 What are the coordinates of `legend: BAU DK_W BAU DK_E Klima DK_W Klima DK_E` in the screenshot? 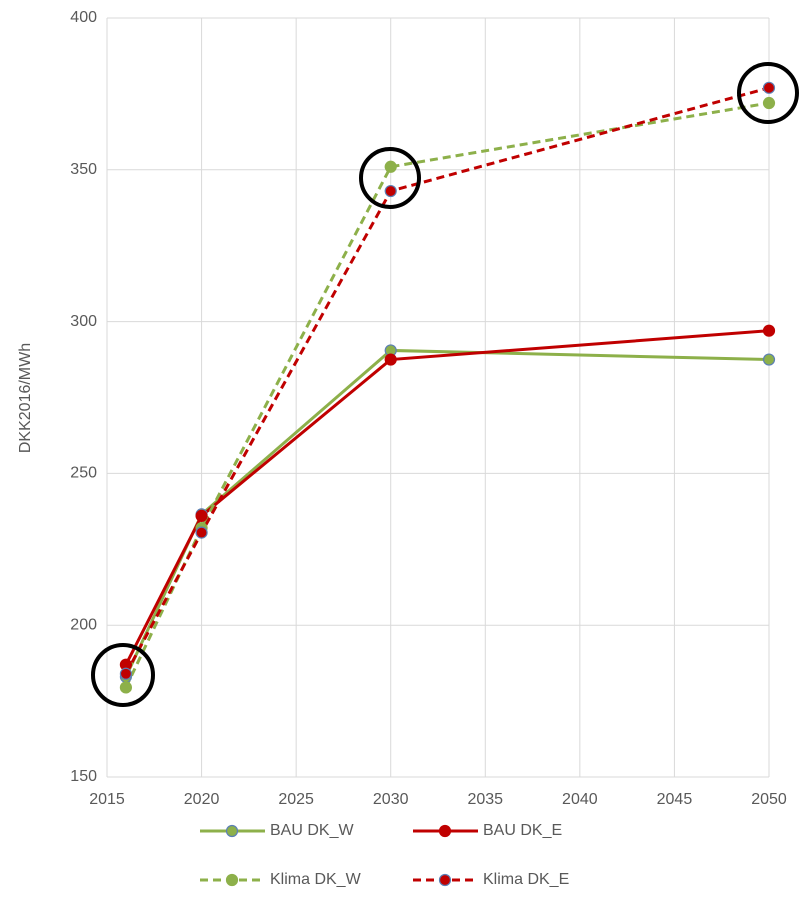 It's located at (384, 855).